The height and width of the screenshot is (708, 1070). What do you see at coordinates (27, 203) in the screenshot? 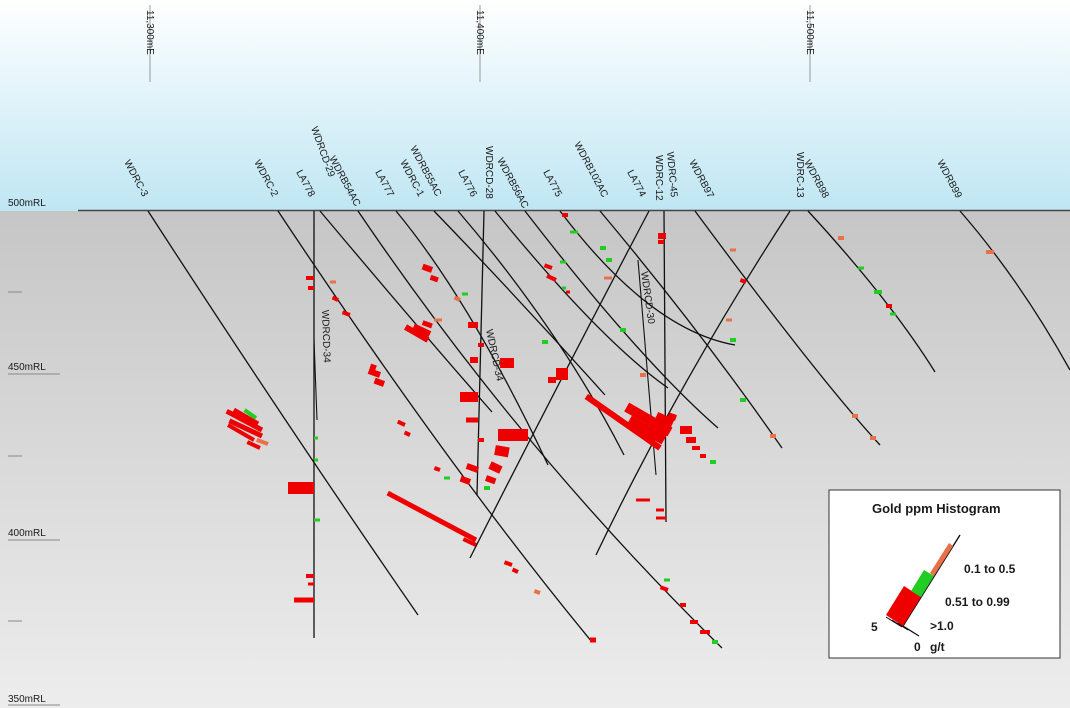
I see `rl-label: 500mRL` at bounding box center [27, 203].